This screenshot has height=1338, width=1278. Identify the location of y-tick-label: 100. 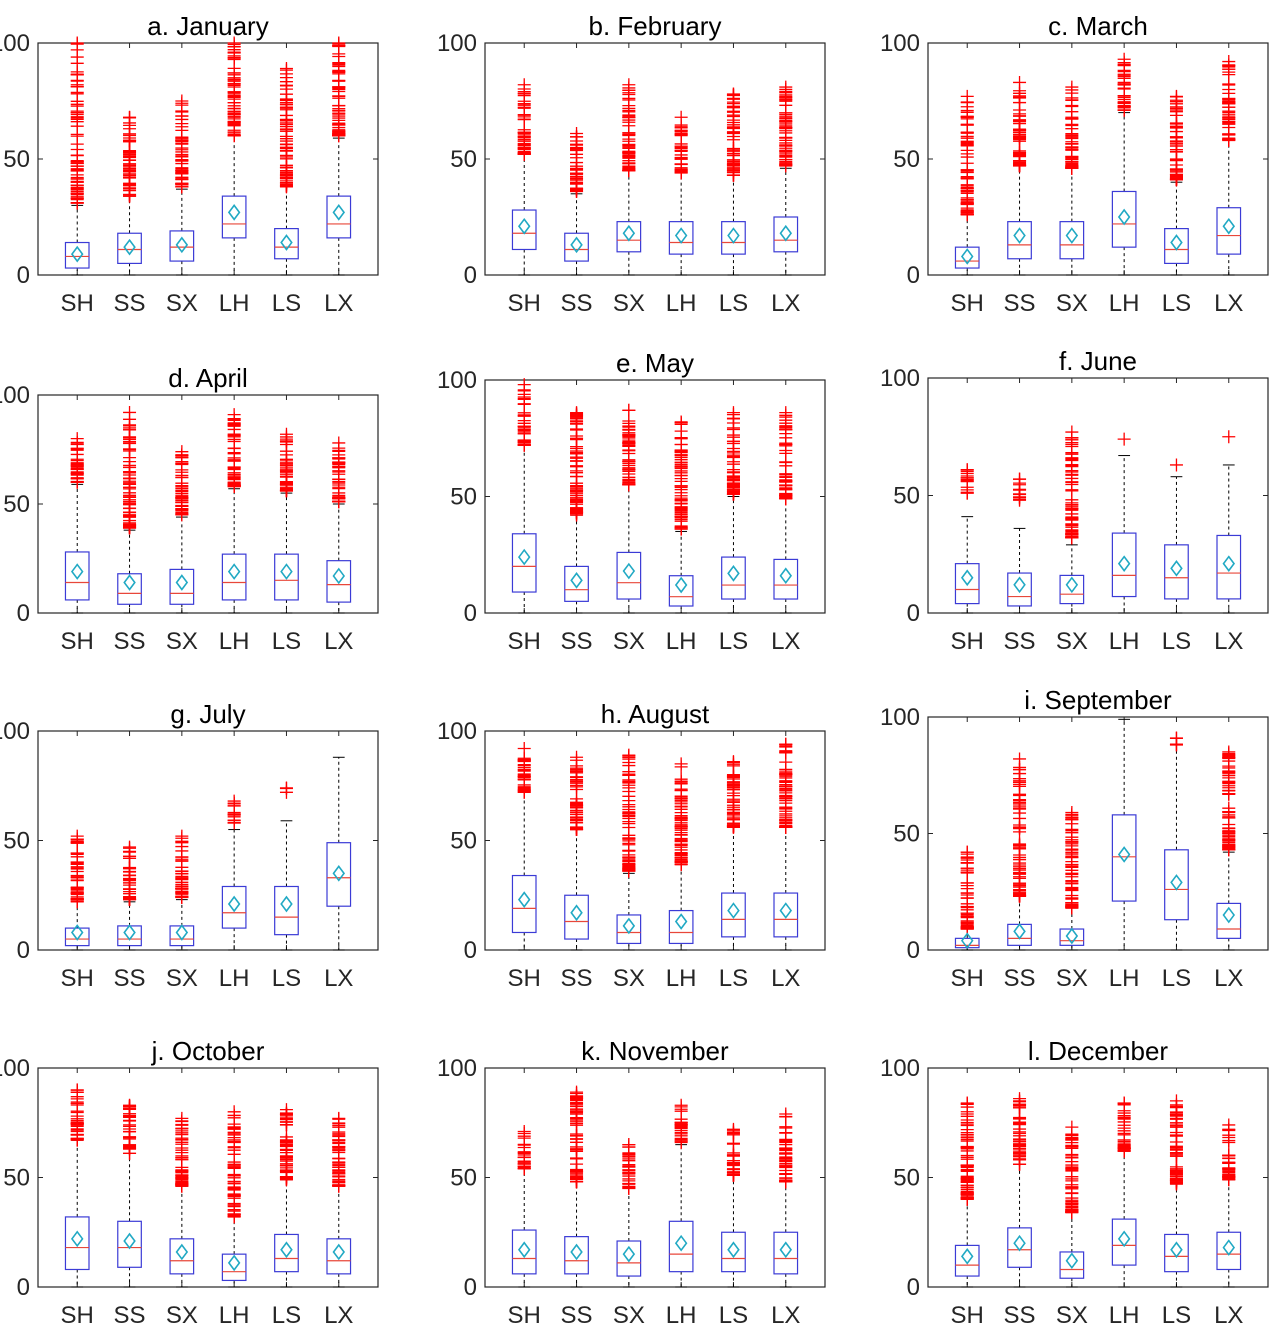
(900, 378).